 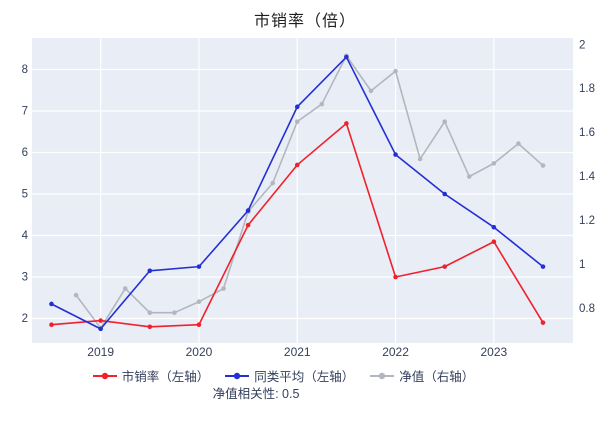 What do you see at coordinates (587, 177) in the screenshot?
I see `right-axis-tick-label: 1.4` at bounding box center [587, 177].